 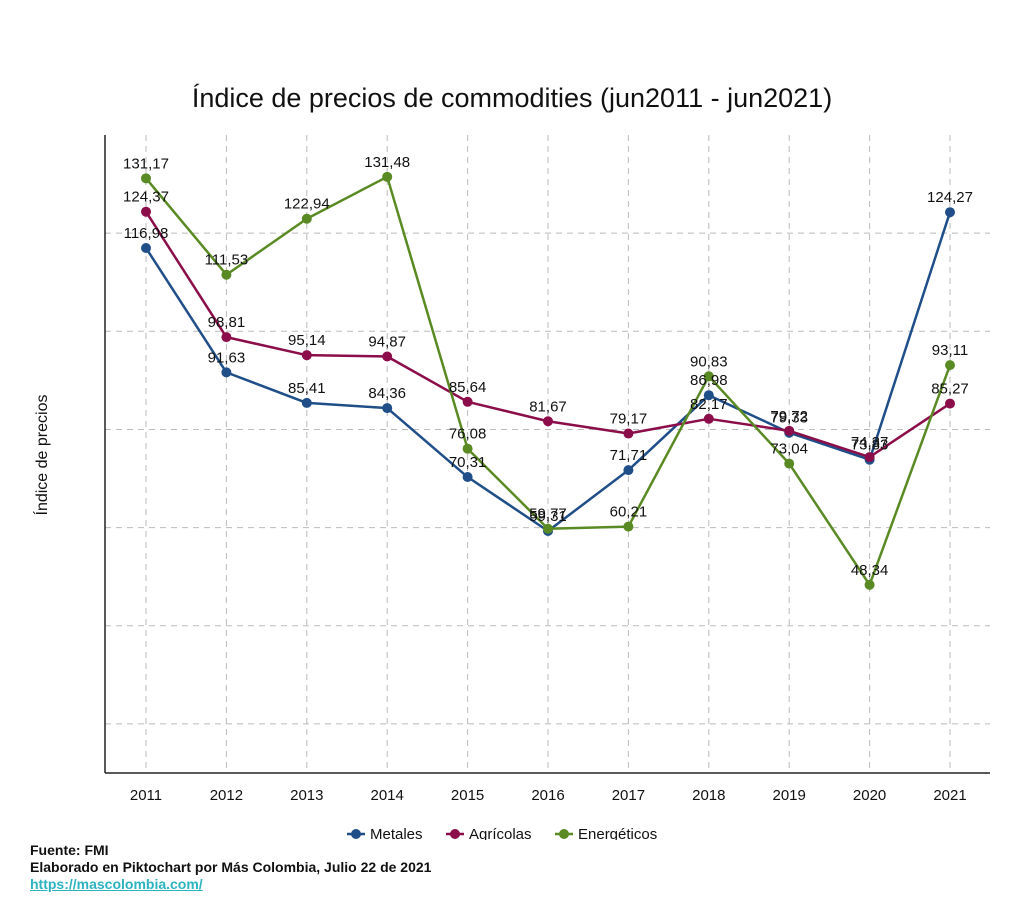 I want to click on x-tick-label: 2013, so click(x=306, y=795).